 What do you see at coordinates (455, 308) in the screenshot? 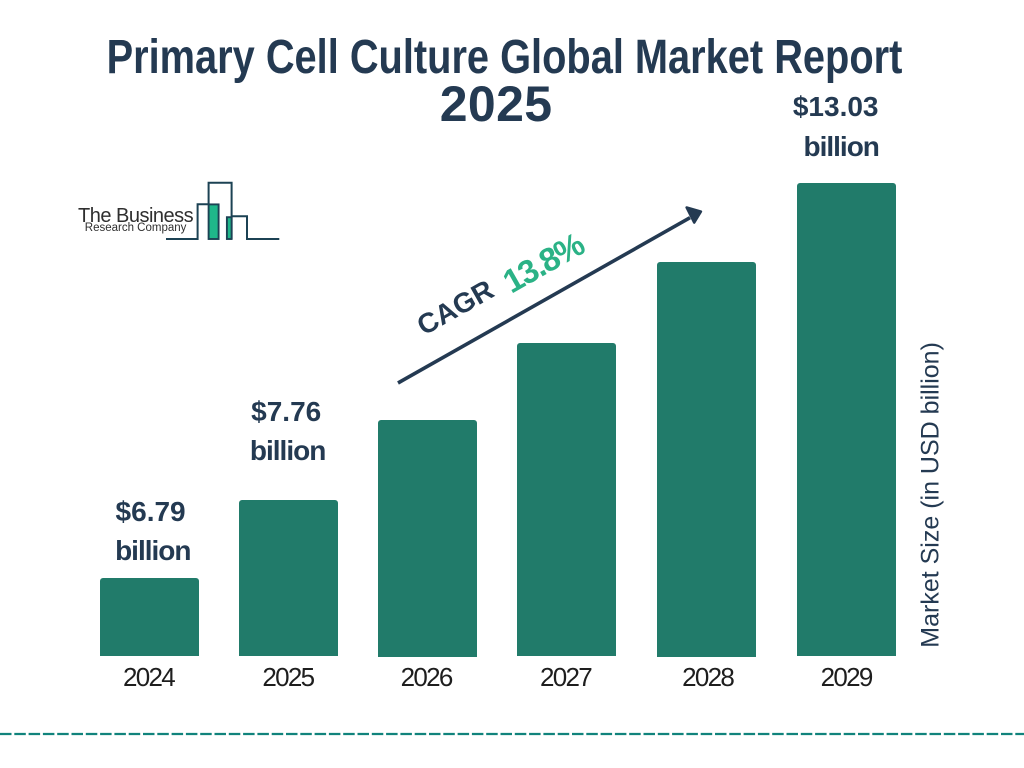
I see `svg-text: CAGR` at bounding box center [455, 308].